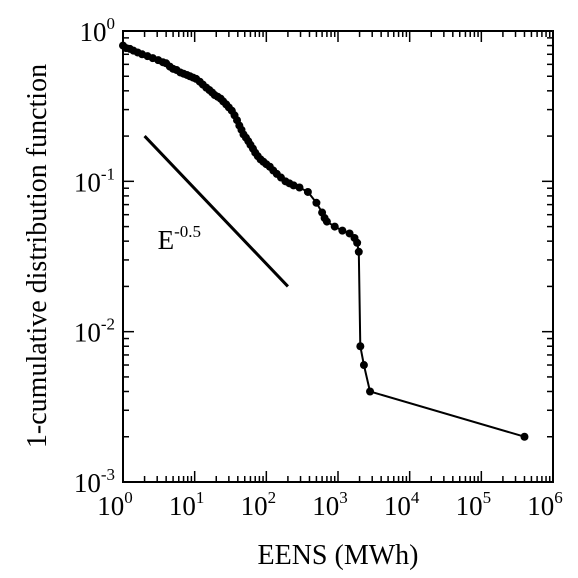  What do you see at coordinates (115, 504) in the screenshot?
I see `x-tick-label: 10⁰` at bounding box center [115, 504].